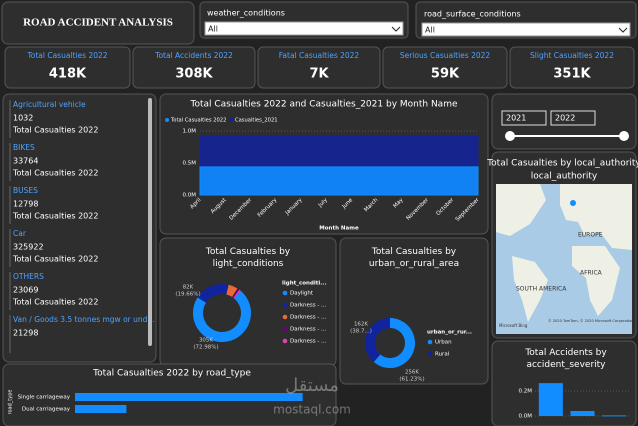  I want to click on vehicle-value: 23069, so click(25, 290).